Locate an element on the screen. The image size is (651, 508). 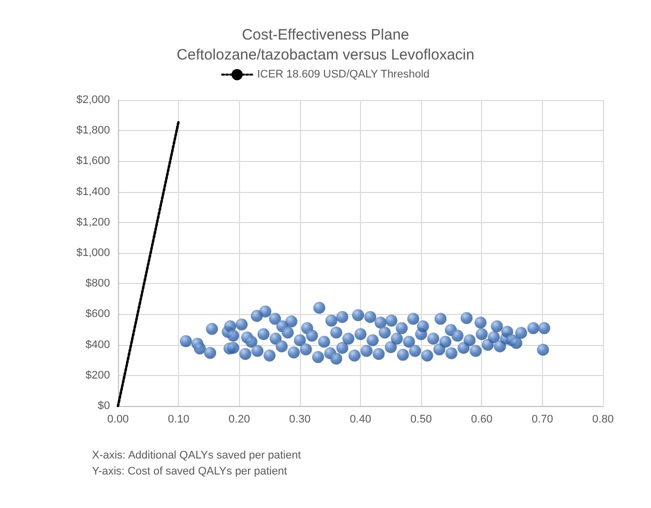
y-tick-label: $1,200 is located at coordinates (93, 222).